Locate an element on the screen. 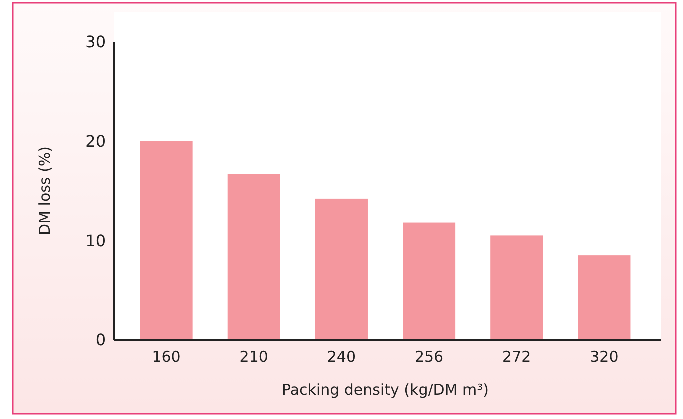 The image size is (683, 419). x-tick-label: 272 is located at coordinates (517, 357).